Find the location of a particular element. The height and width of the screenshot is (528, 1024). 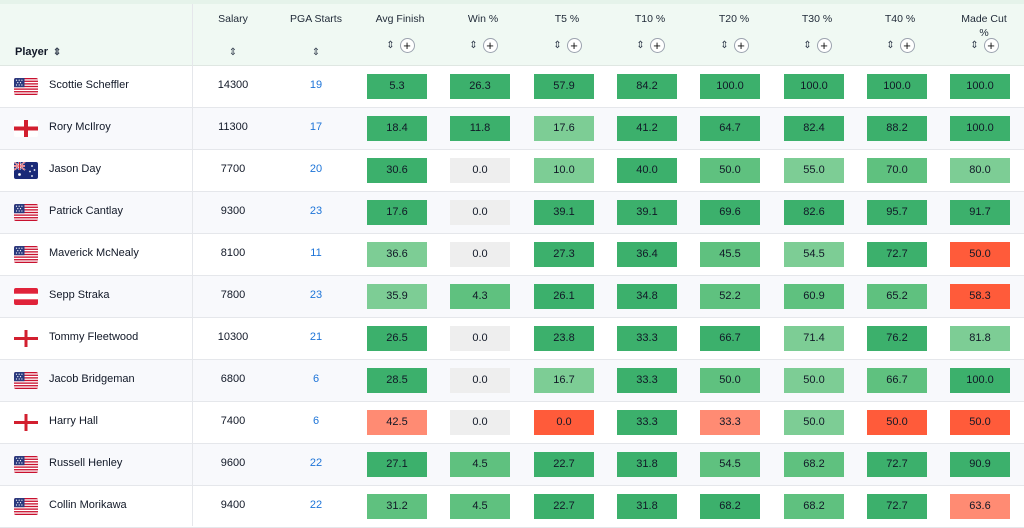

pga-starts-link: 19 is located at coordinates (316, 85).